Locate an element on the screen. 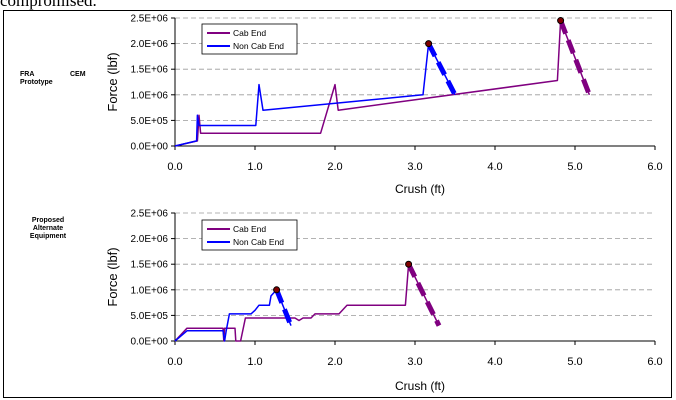 This screenshot has height=400, width=676. series-line-cab-end is located at coordinates (307, 302).